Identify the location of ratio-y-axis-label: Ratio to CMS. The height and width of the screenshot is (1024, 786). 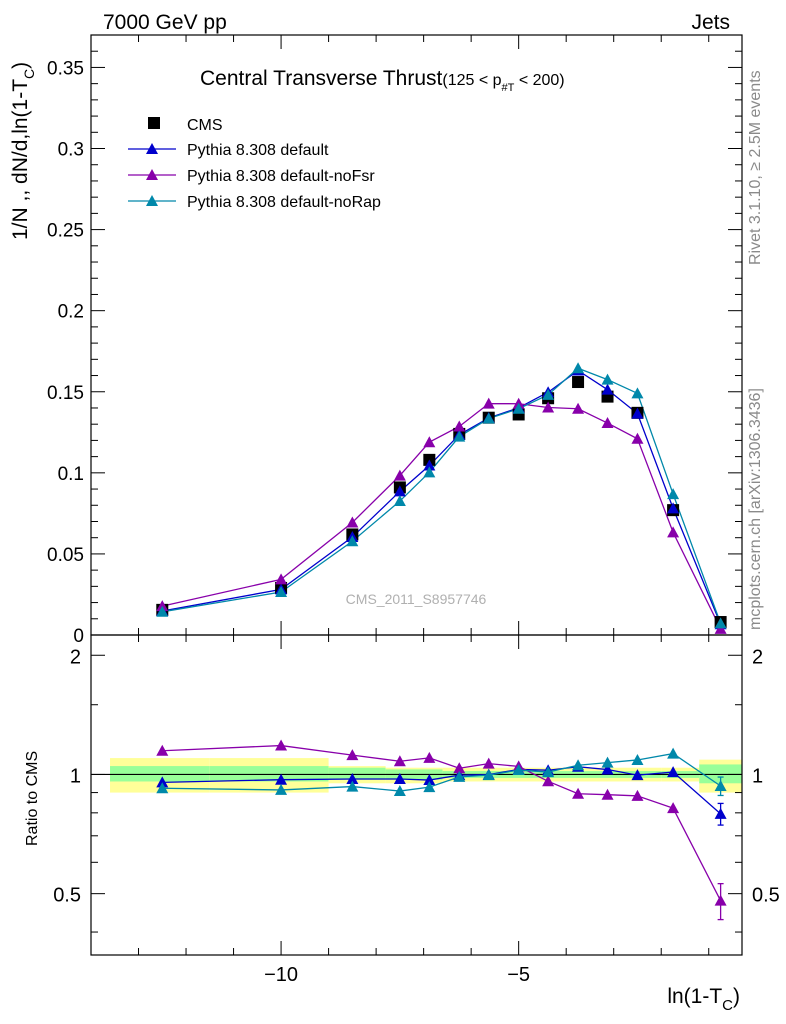
(32, 798).